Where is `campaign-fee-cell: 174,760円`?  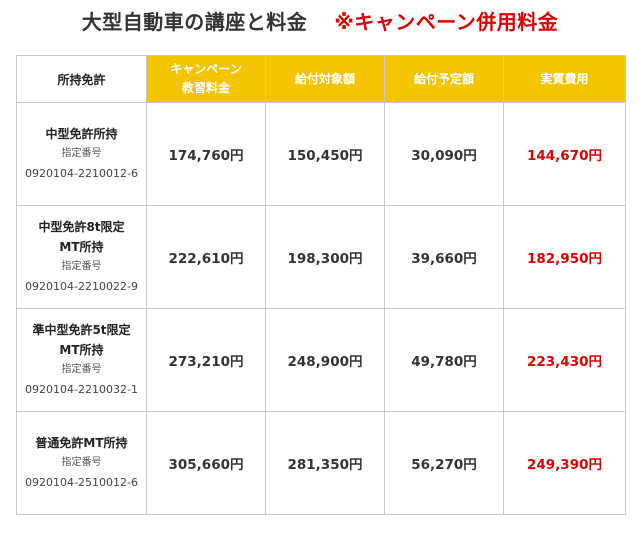 campaign-fee-cell: 174,760円 is located at coordinates (206, 154).